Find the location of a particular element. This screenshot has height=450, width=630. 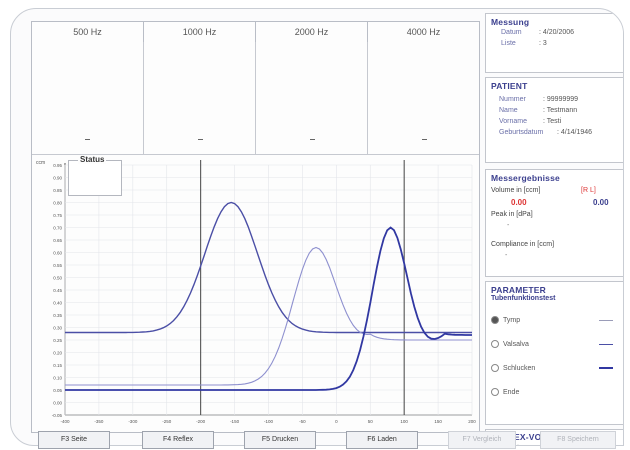

x-tick-label: 100 is located at coordinates (404, 421).